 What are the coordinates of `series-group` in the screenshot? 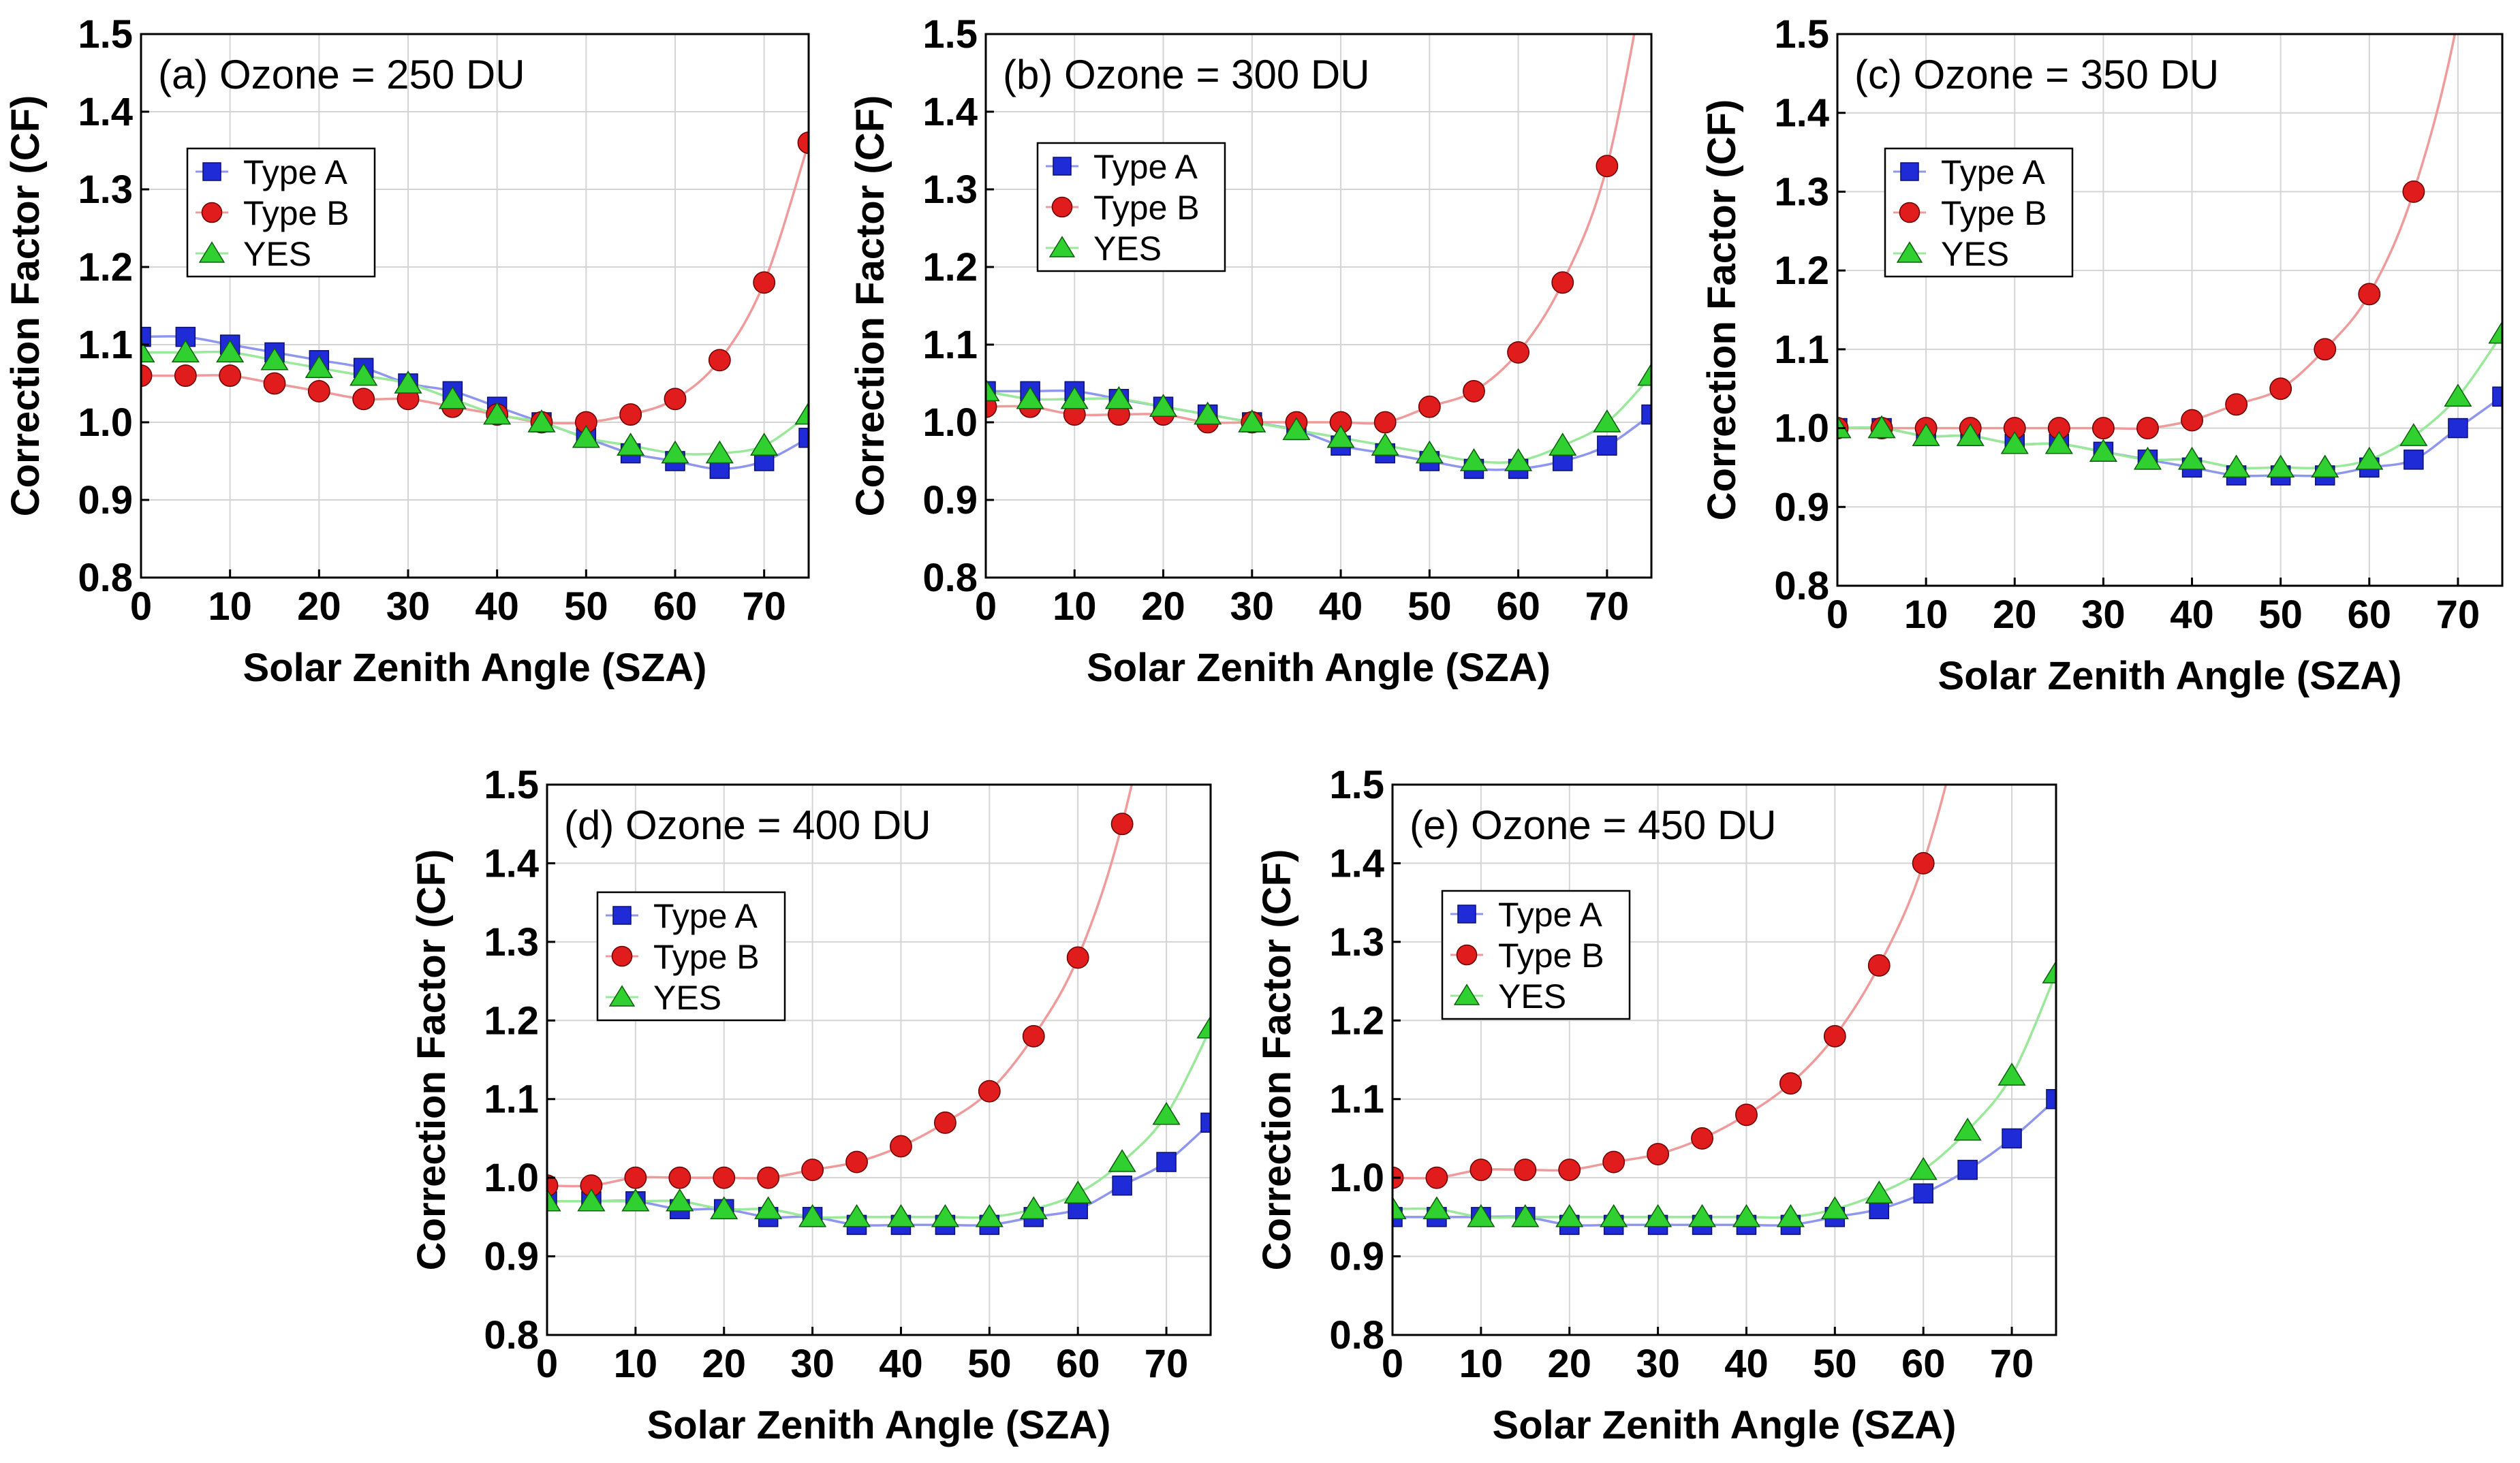 It's located at (475, 305).